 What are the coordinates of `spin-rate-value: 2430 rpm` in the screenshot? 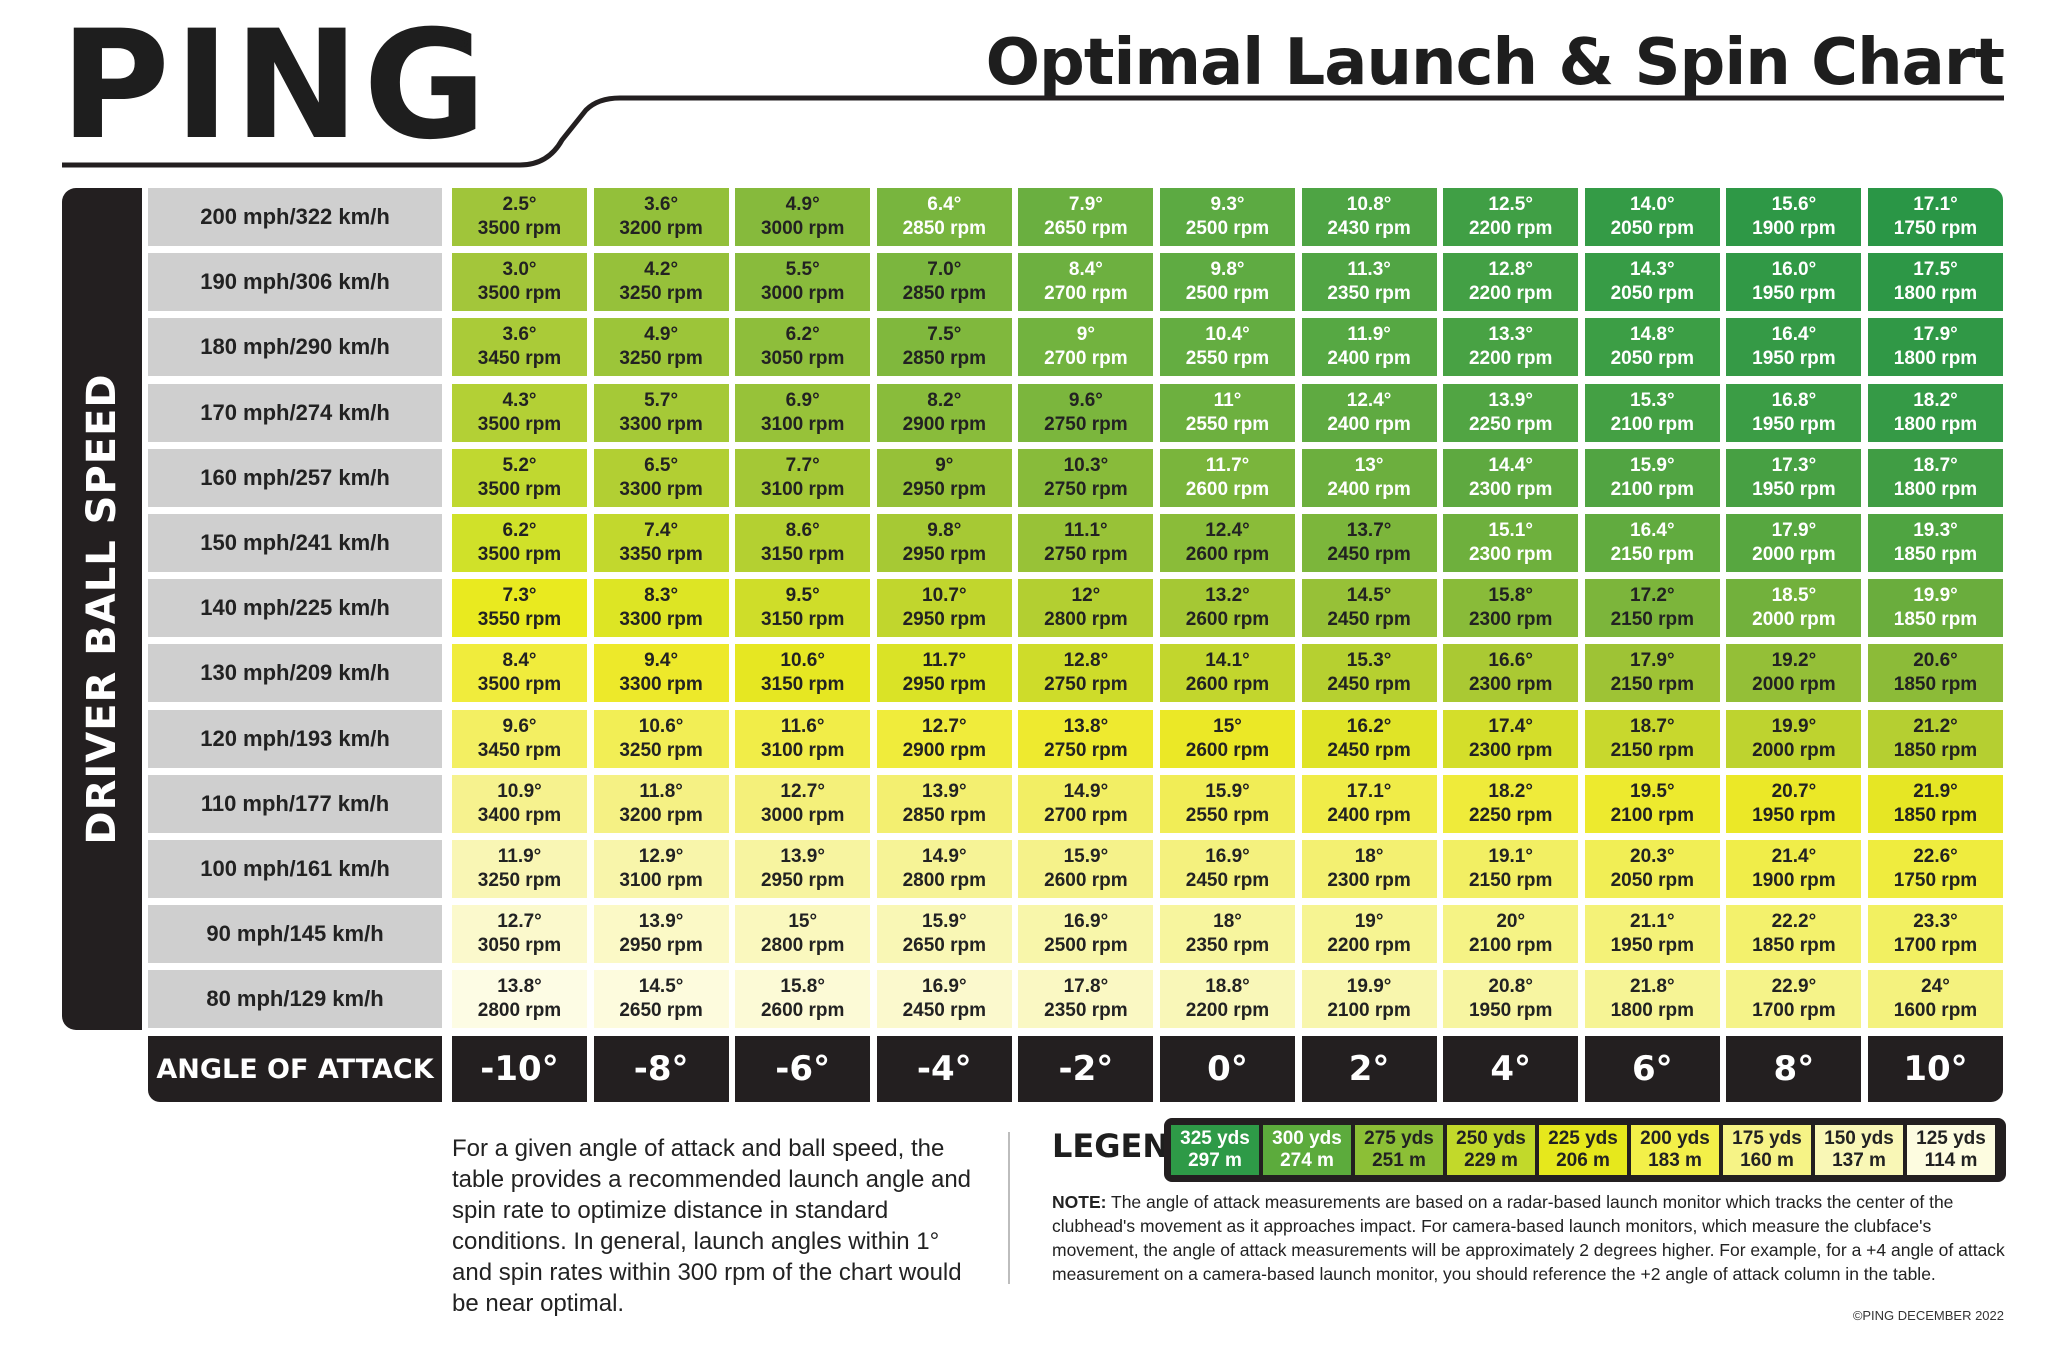 It's located at (1369, 228).